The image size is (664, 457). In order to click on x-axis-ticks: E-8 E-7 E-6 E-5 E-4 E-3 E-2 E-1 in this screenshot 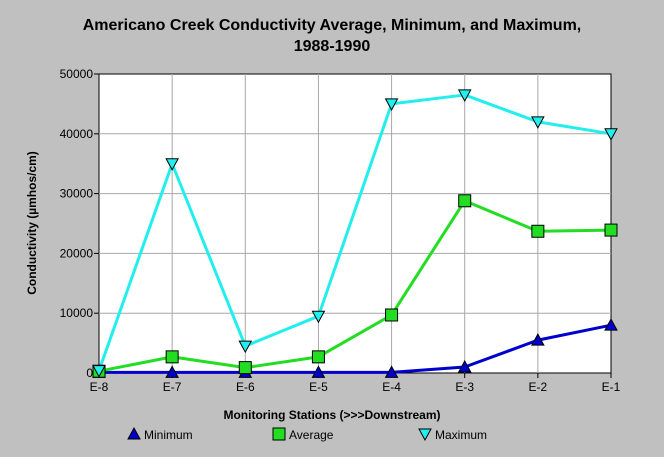, I will do `click(355, 383)`.